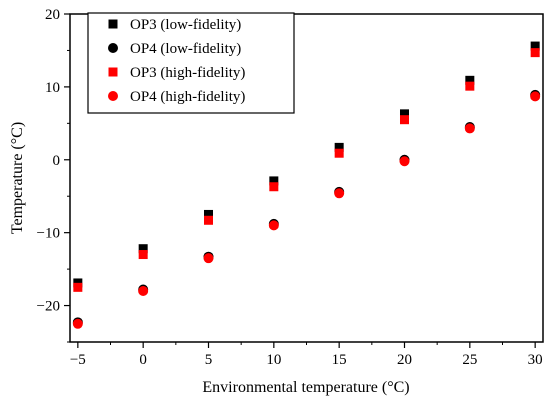  What do you see at coordinates (78, 360) in the screenshot?
I see `x-tick-label: −5` at bounding box center [78, 360].